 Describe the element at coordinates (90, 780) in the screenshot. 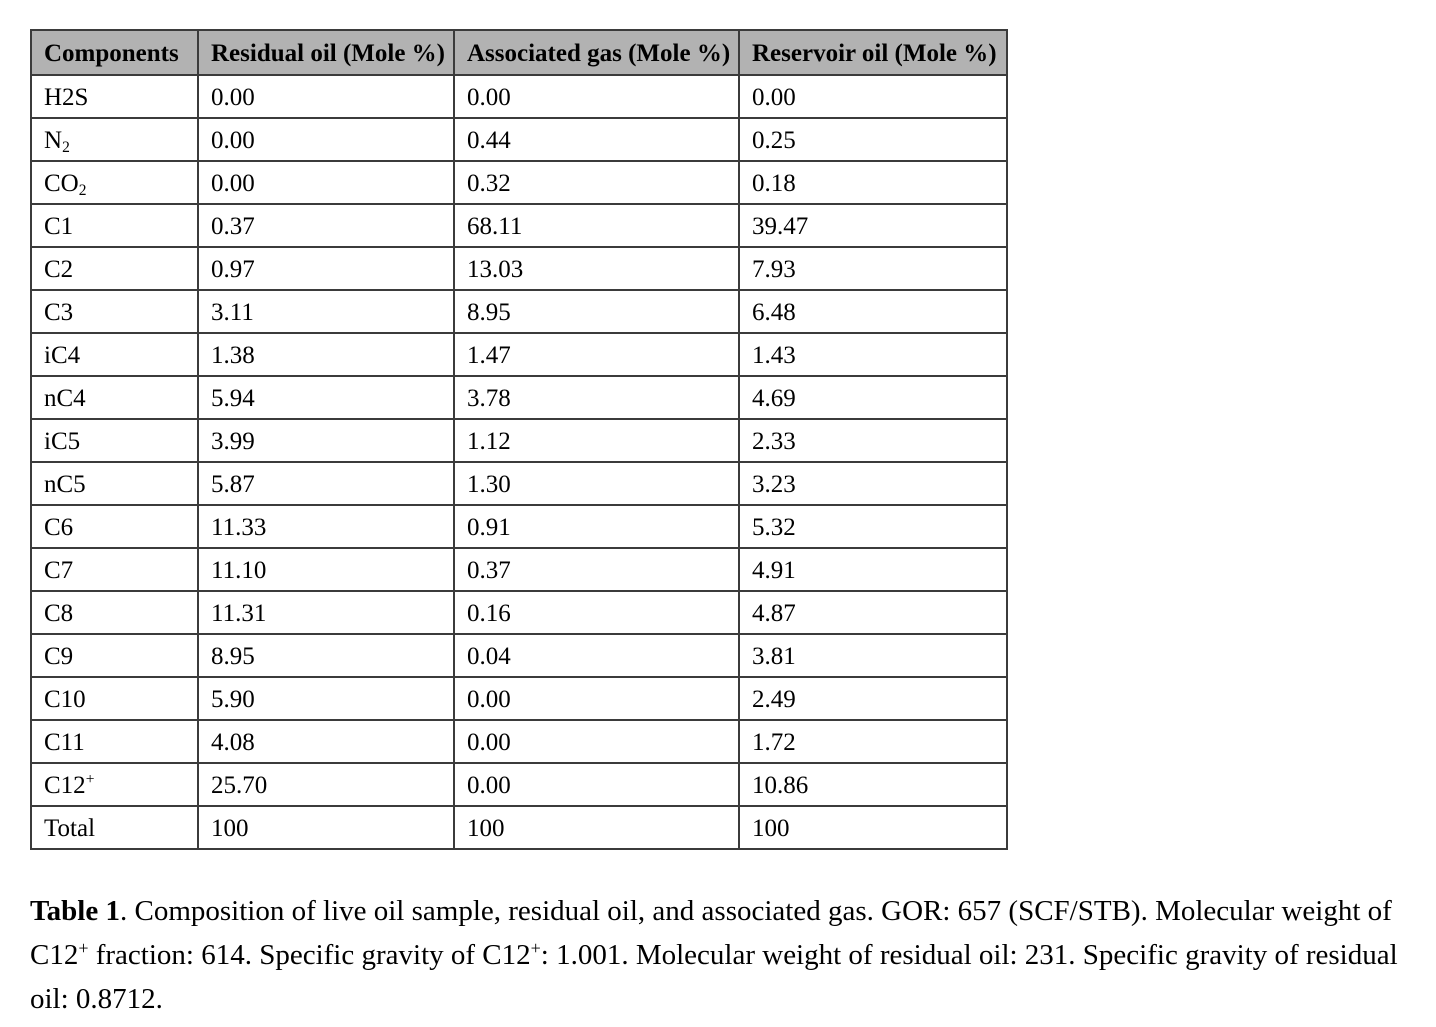

I see `component-superscript: +` at that location.